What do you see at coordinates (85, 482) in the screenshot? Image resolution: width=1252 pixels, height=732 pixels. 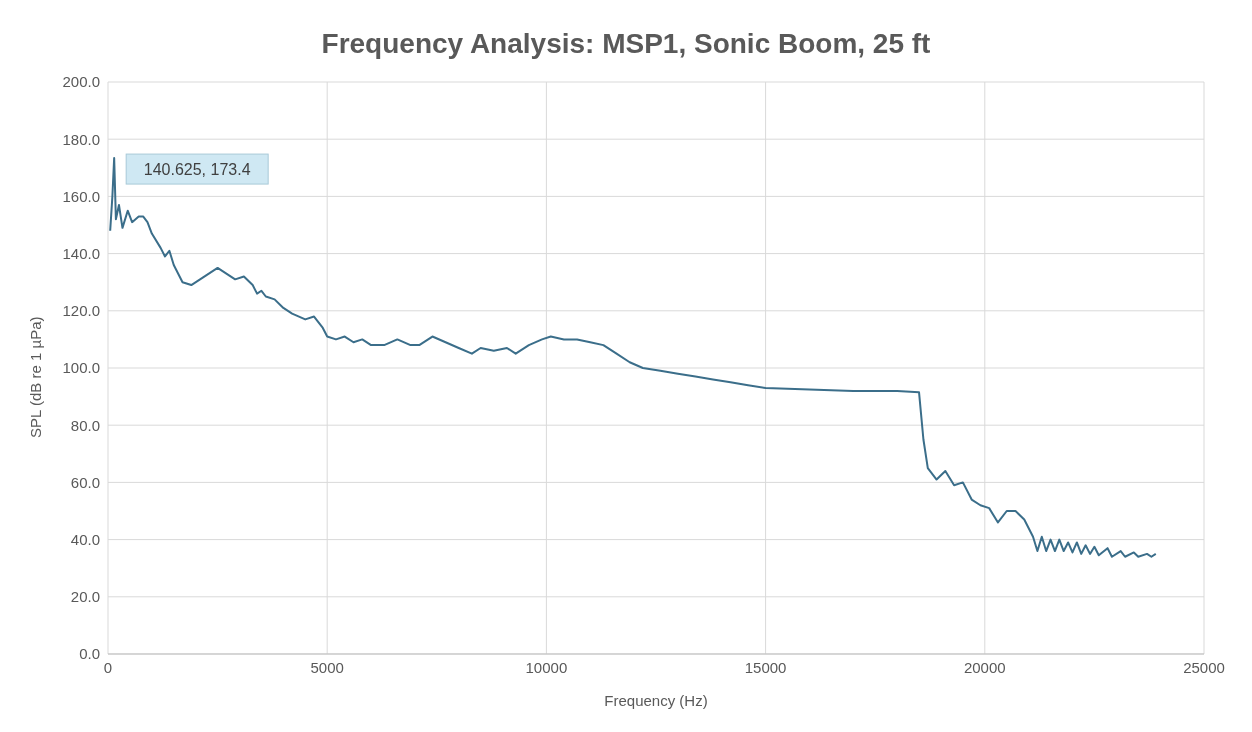 I see `y-tick-label: 60.0` at bounding box center [85, 482].